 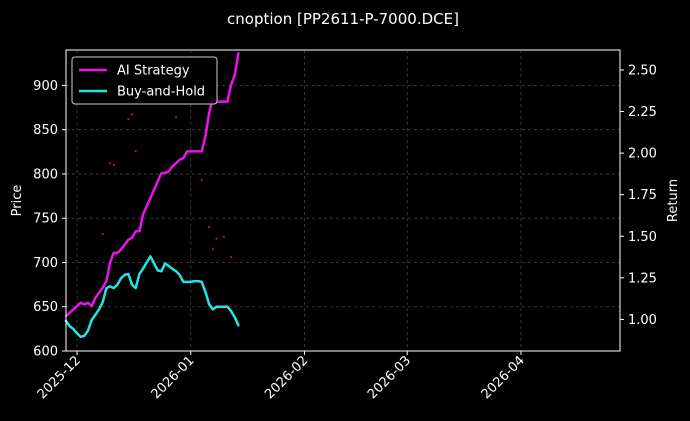 I want to click on chart-title: cnoption [PP2611-P-7000.DCE], so click(x=343, y=19).